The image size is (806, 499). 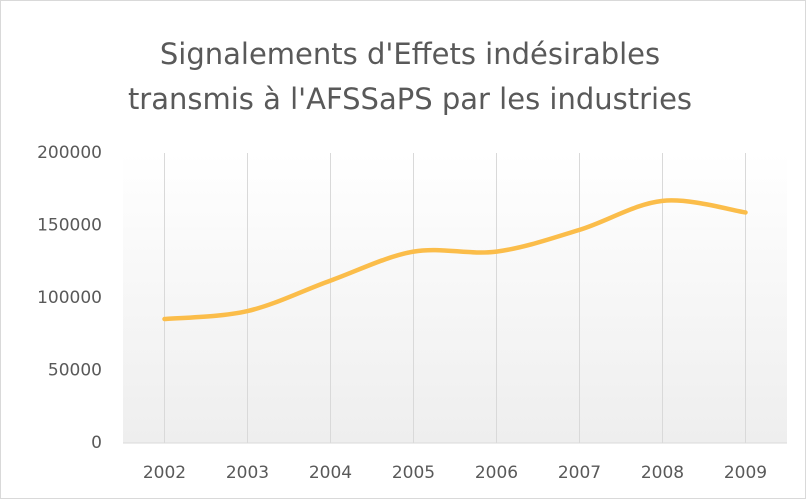 I want to click on x-tick-label: 2006, so click(x=496, y=473).